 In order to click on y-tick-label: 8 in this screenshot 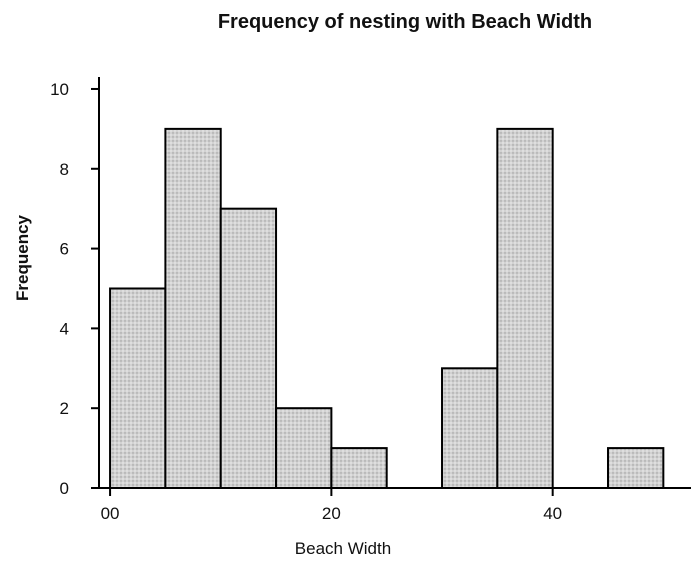, I will do `click(64, 169)`.